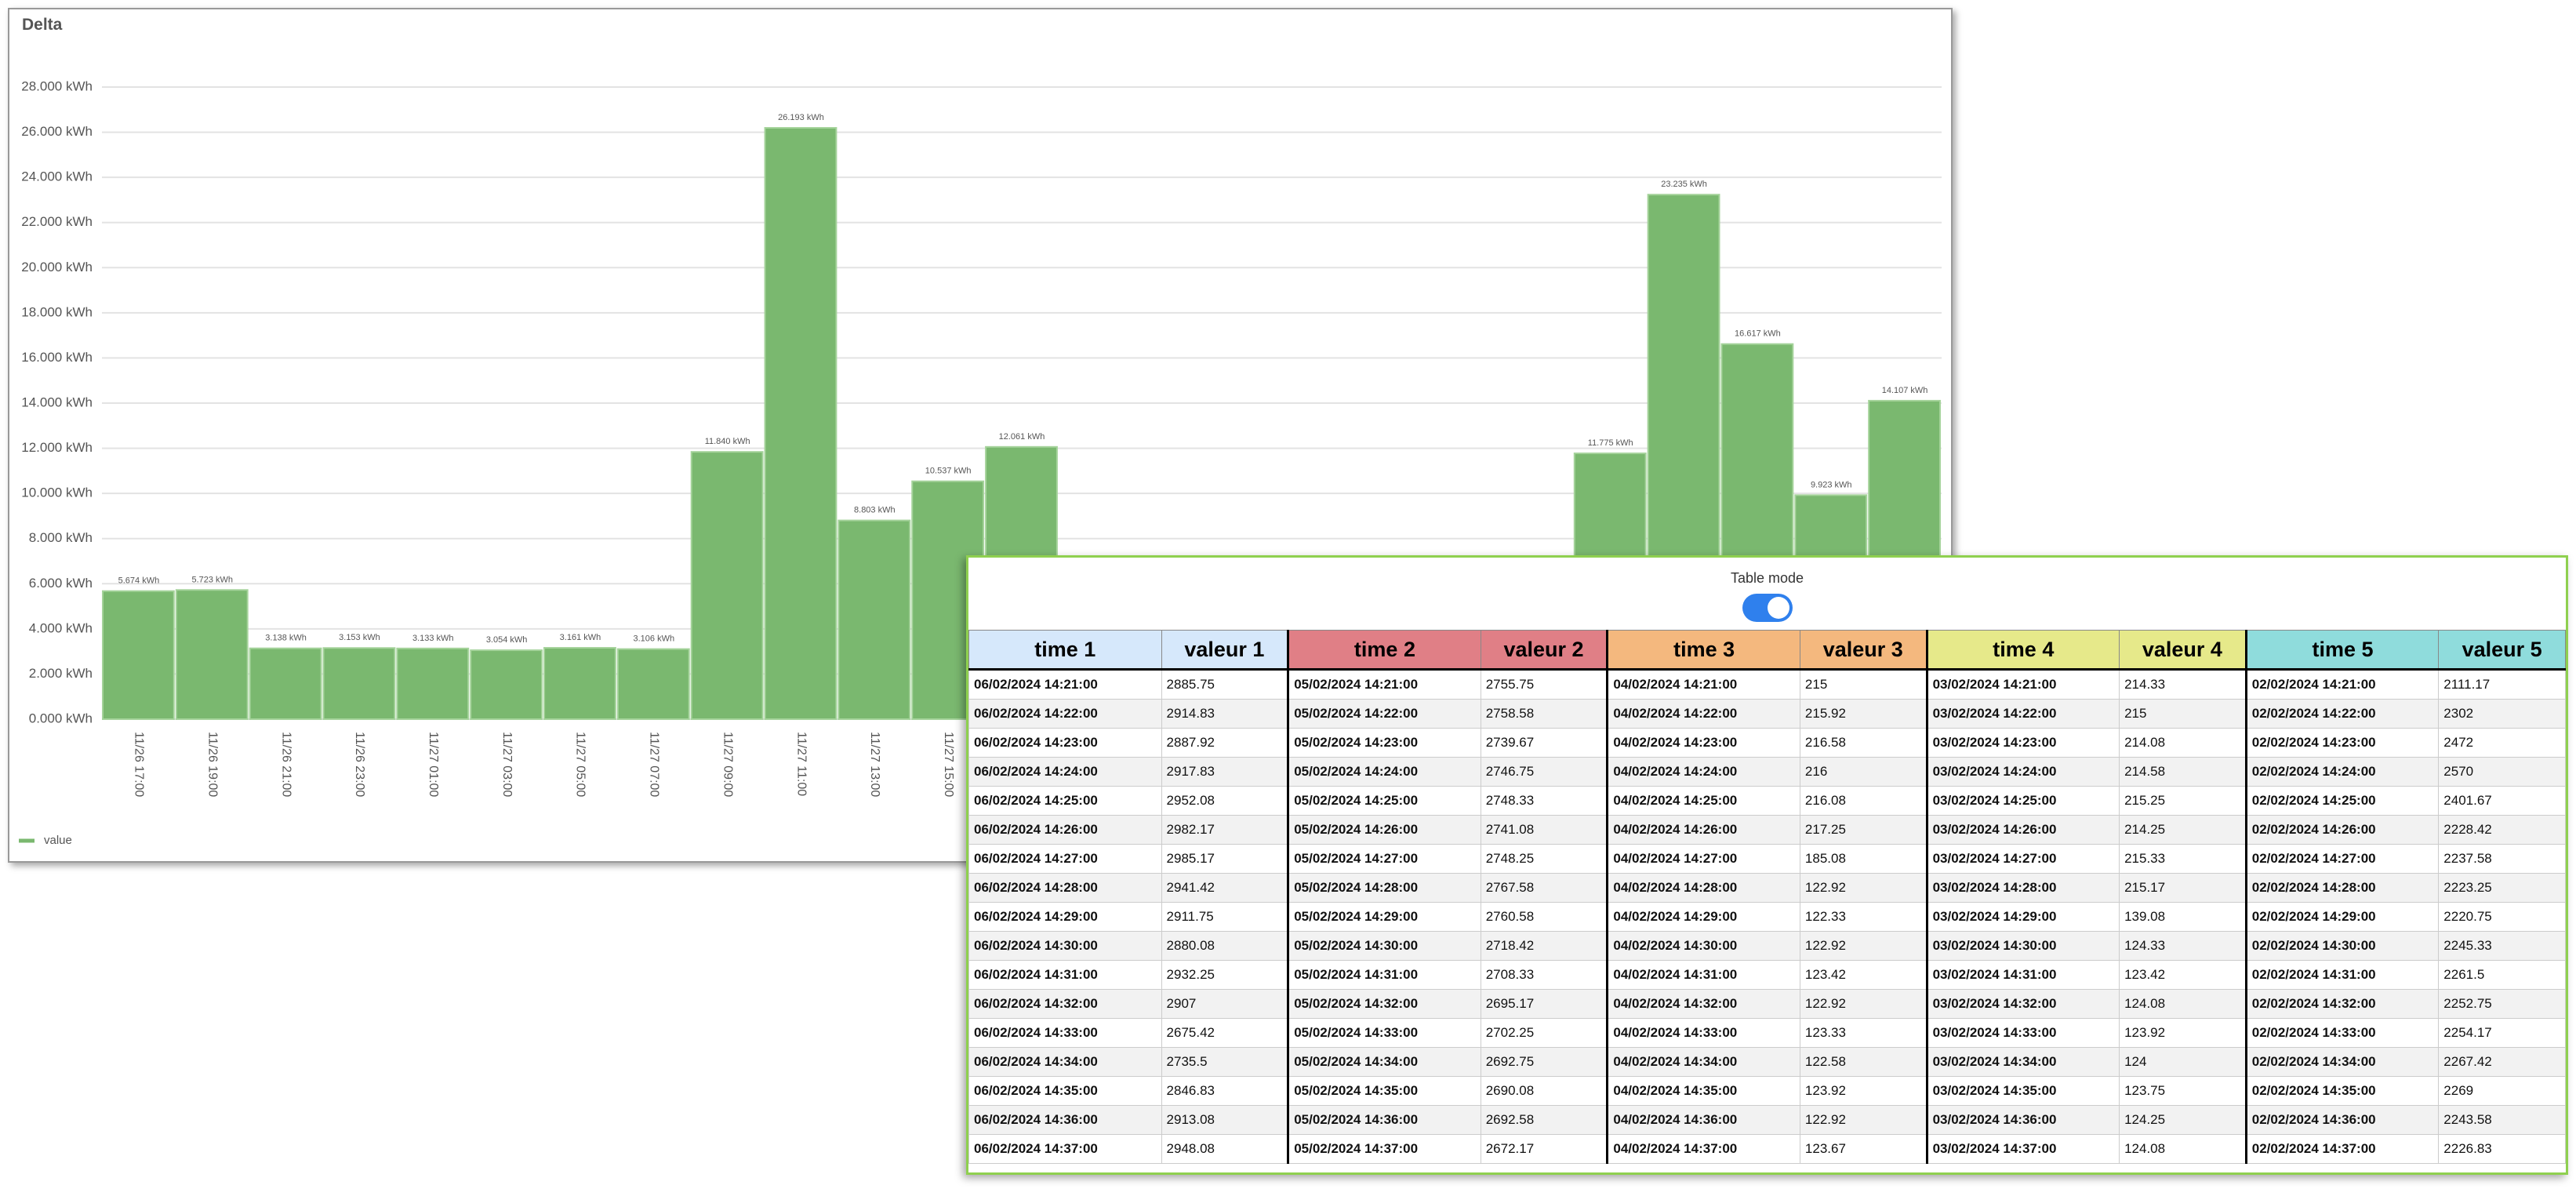 This screenshot has height=1196, width=2576. What do you see at coordinates (2342, 917) in the screenshot?
I see `time-cell: 02/02/2024 14:29:00` at bounding box center [2342, 917].